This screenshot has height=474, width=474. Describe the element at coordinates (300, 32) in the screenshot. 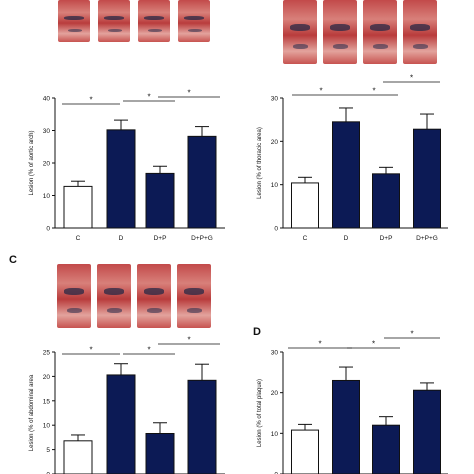

I see `thoracic-photo-c` at that location.